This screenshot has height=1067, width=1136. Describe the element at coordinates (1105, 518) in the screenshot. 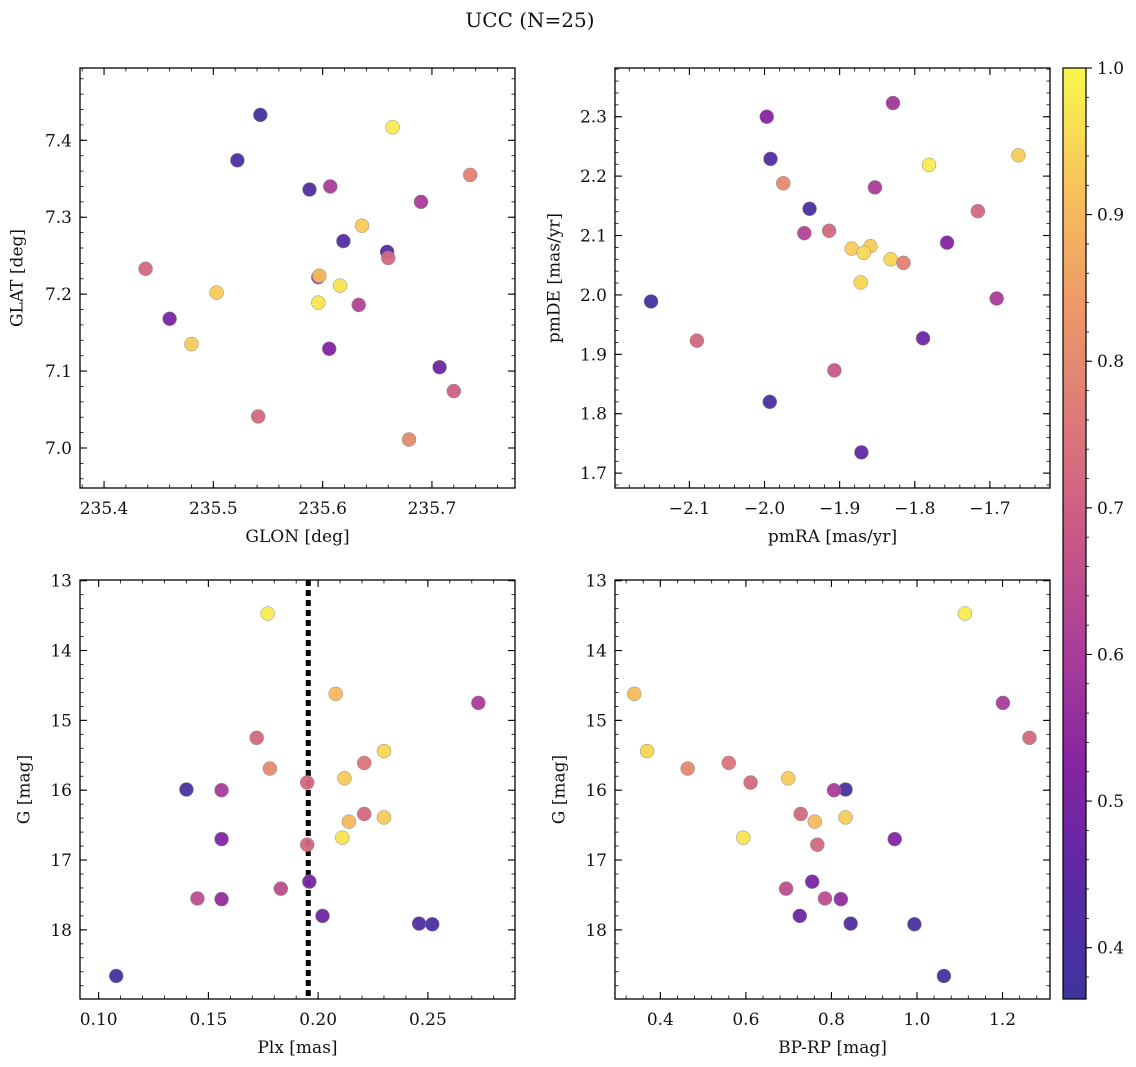

I see `colorbar-ticks: 0.4 0.5 0.6 0.7 0.8 0.9 1.0` at that location.